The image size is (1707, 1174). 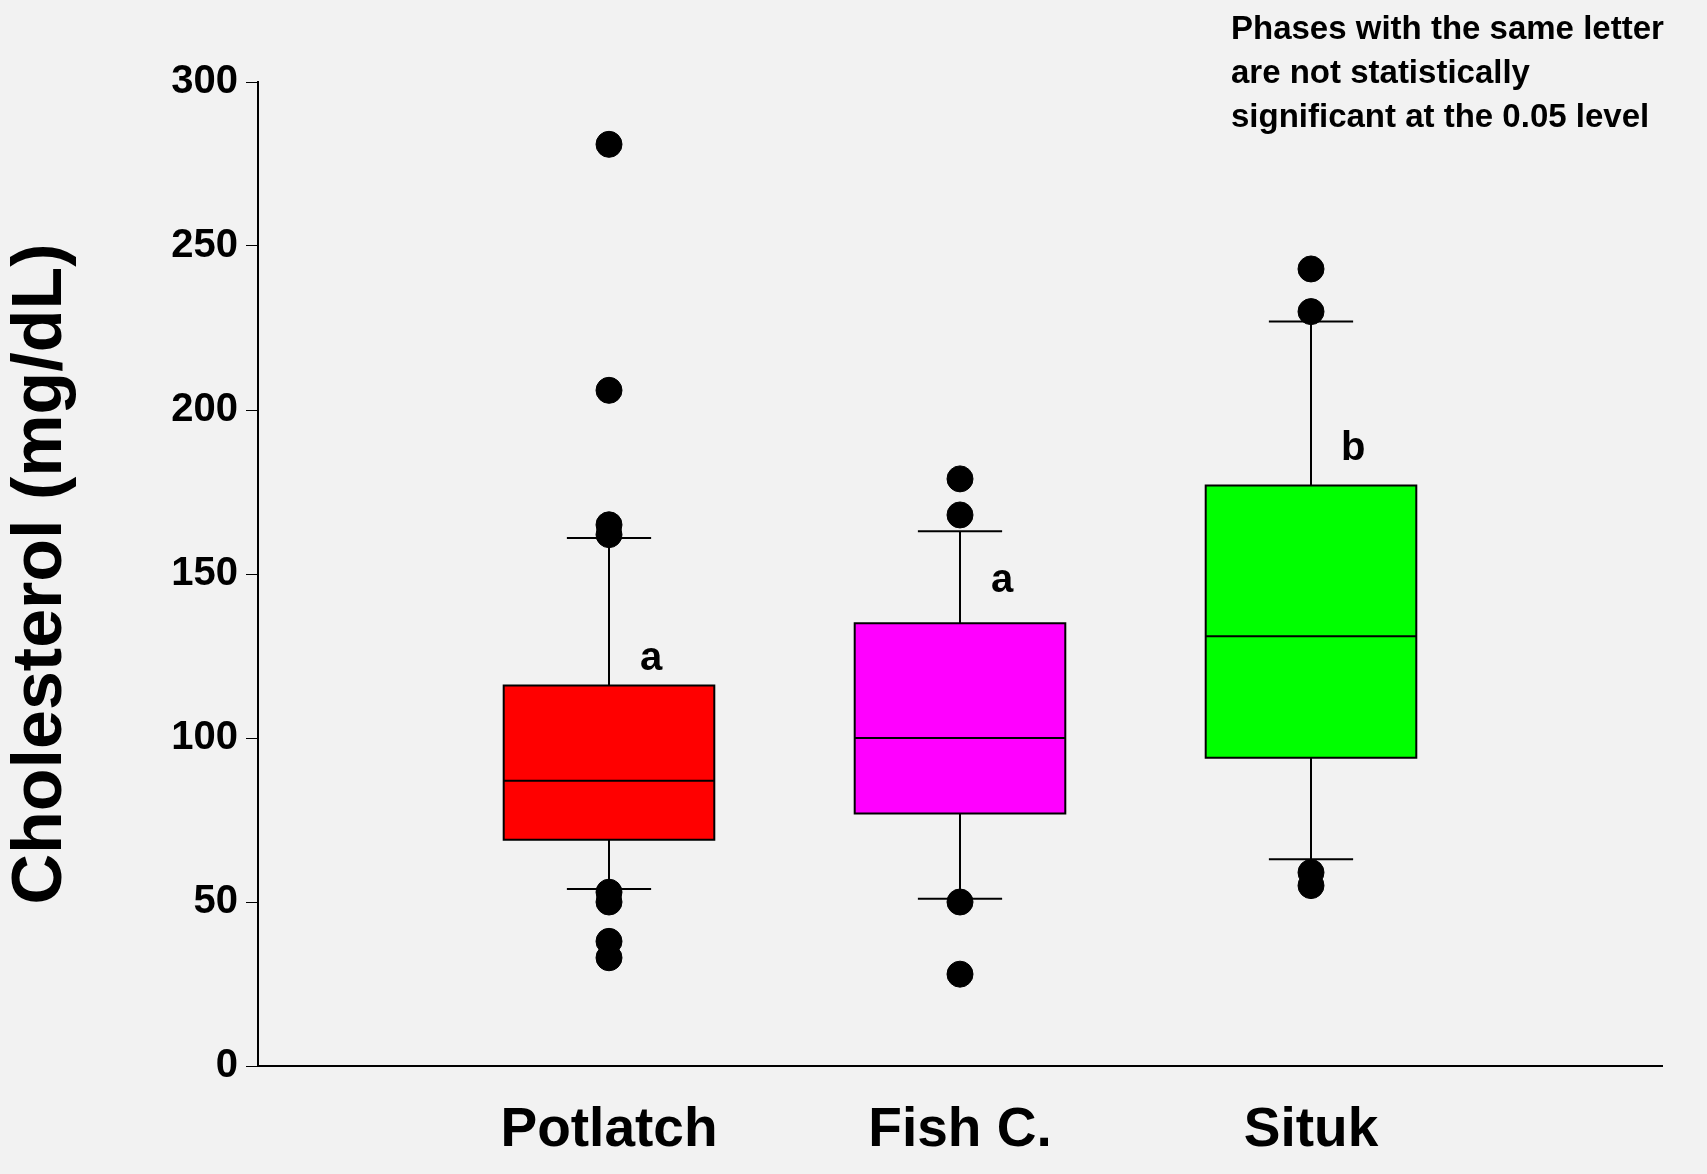 I want to click on y-axis-title: Cholesterol (mg/dL), so click(x=38, y=574).